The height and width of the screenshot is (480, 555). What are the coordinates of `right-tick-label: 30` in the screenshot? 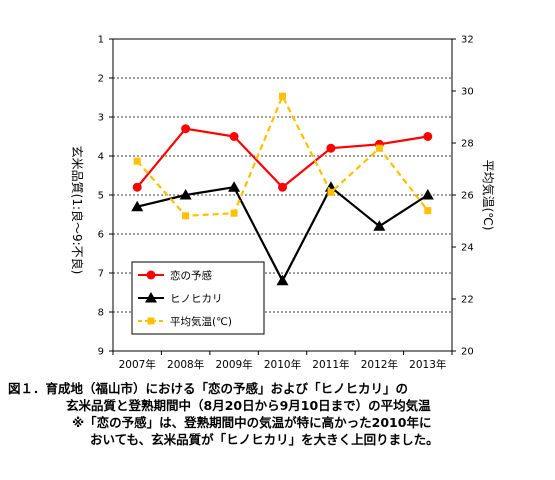 It's located at (467, 92).